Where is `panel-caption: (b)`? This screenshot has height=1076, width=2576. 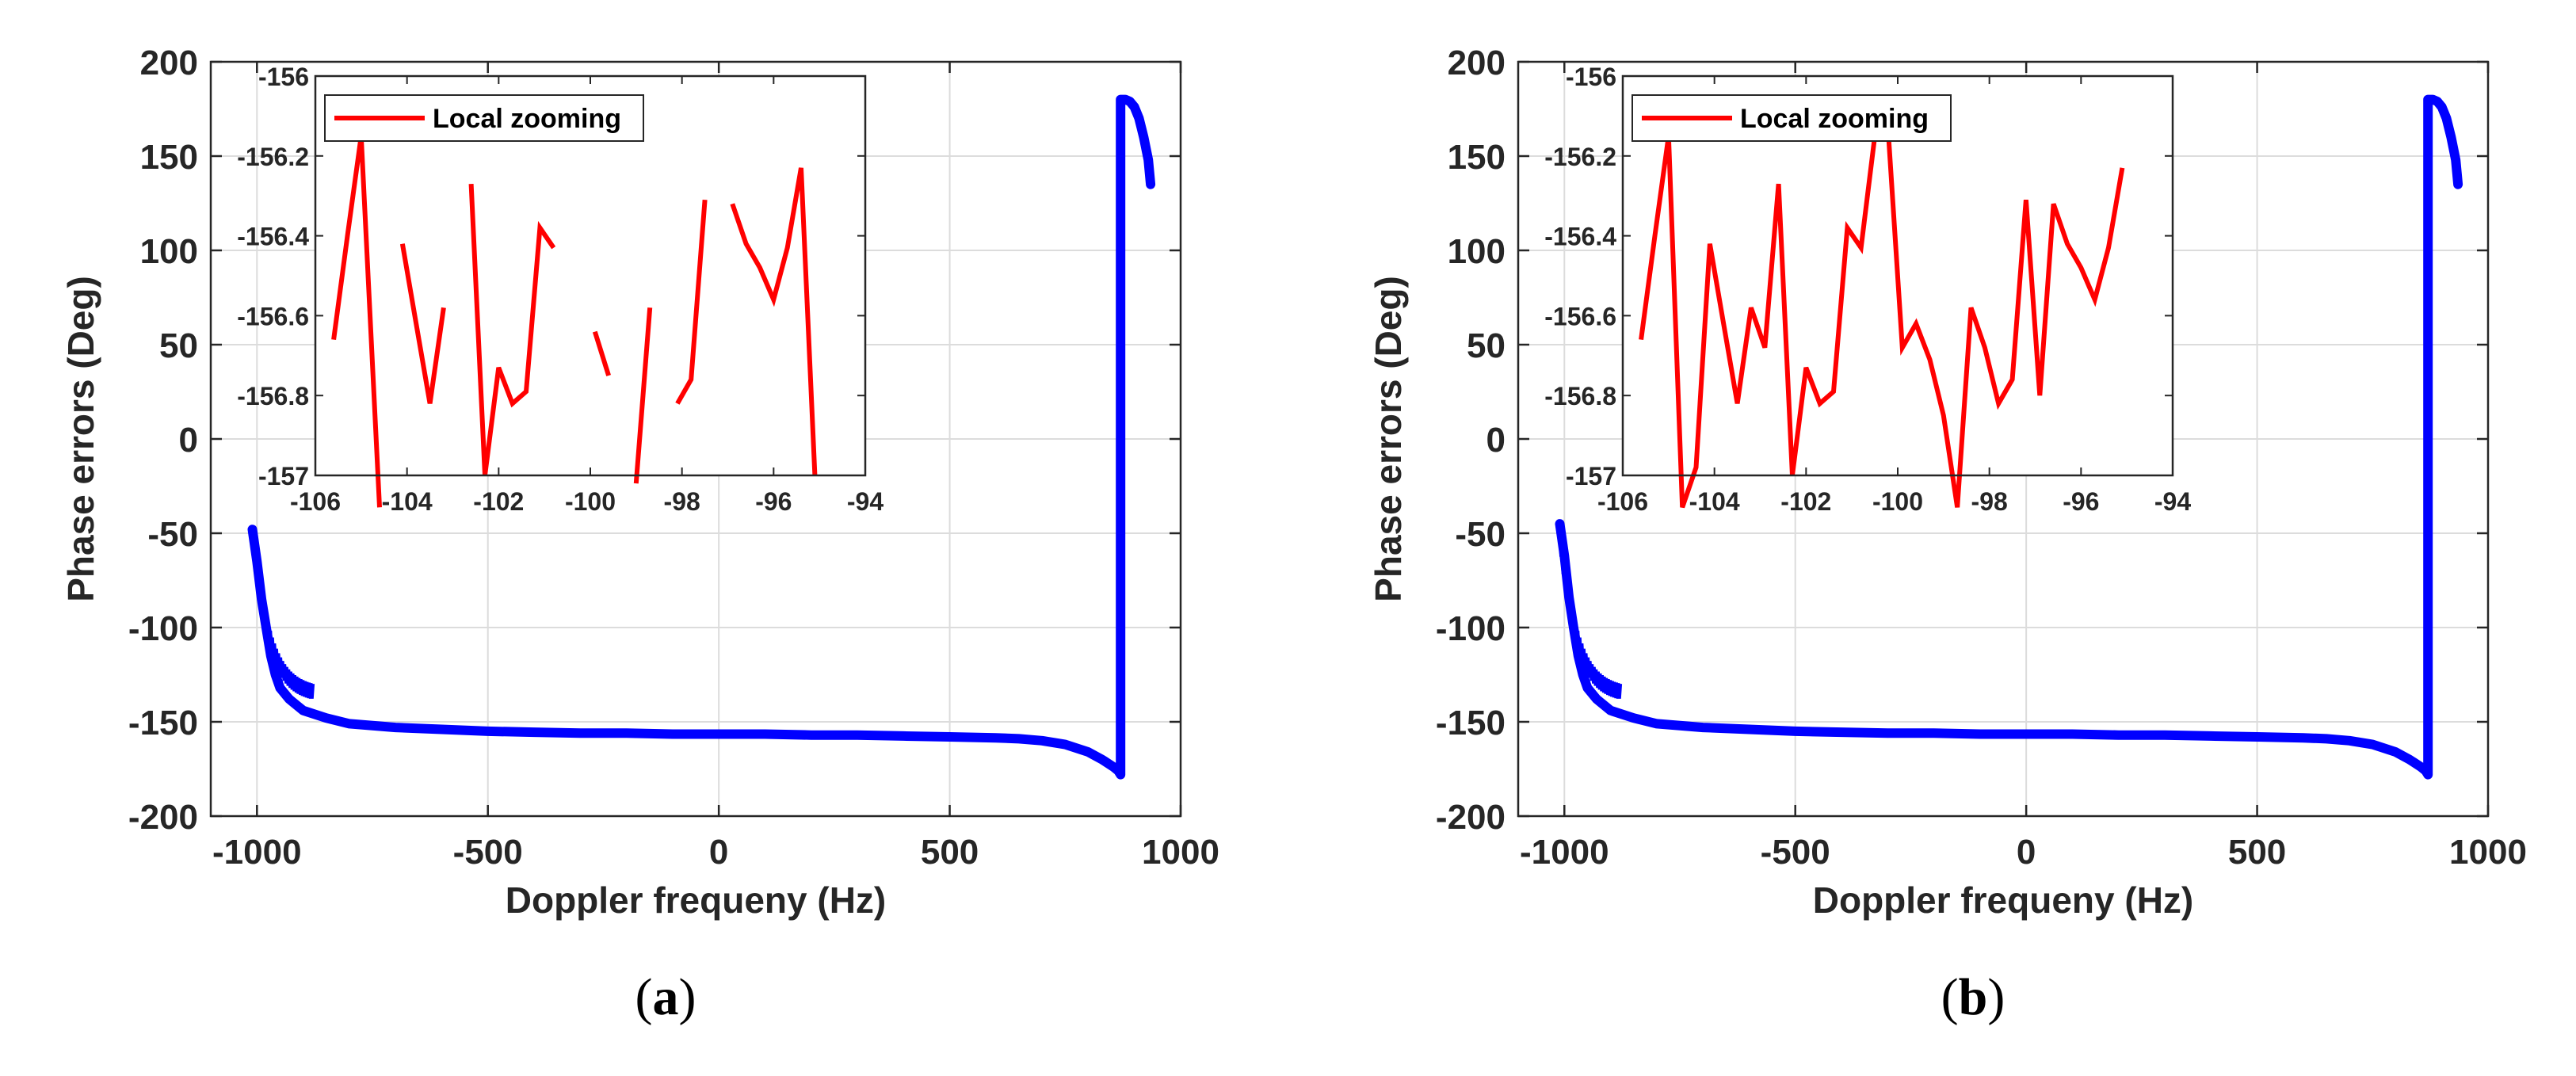 panel-caption: (b) is located at coordinates (1973, 997).